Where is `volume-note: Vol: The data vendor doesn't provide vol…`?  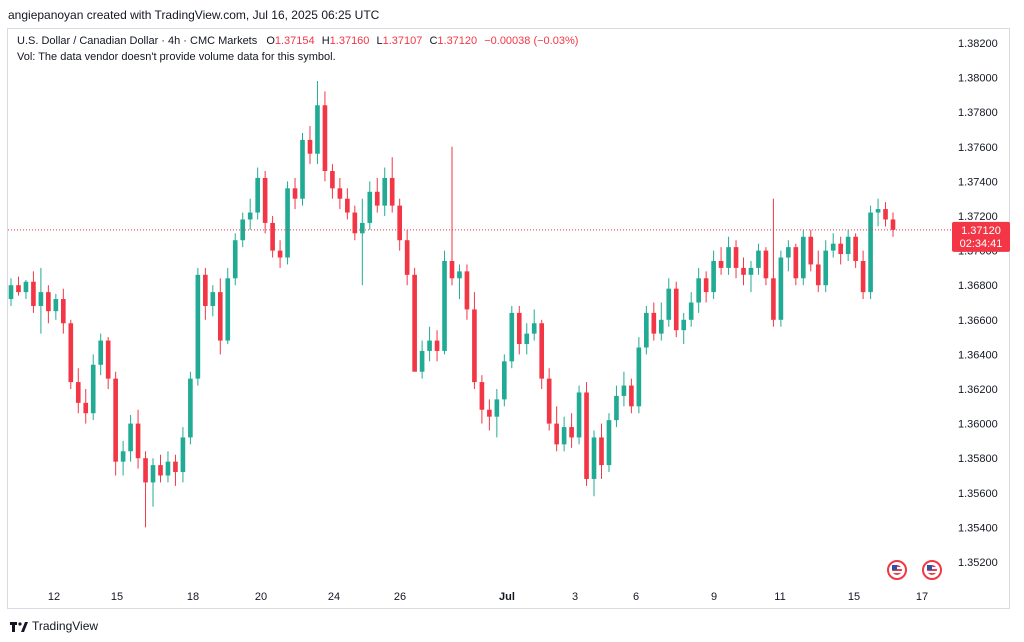
volume-note: Vol: The data vendor doesn't provide vol… is located at coordinates (176, 57).